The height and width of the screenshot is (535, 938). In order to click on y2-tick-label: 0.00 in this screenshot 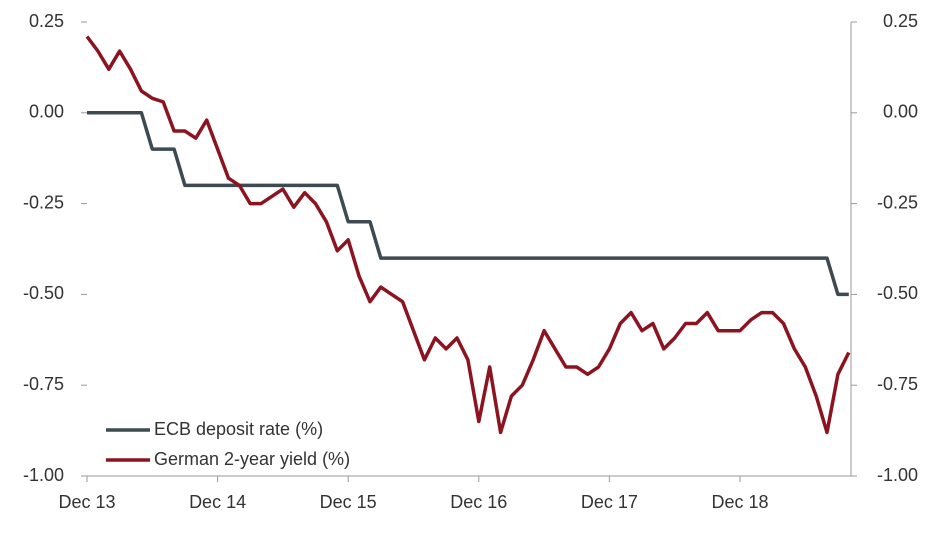, I will do `click(900, 112)`.